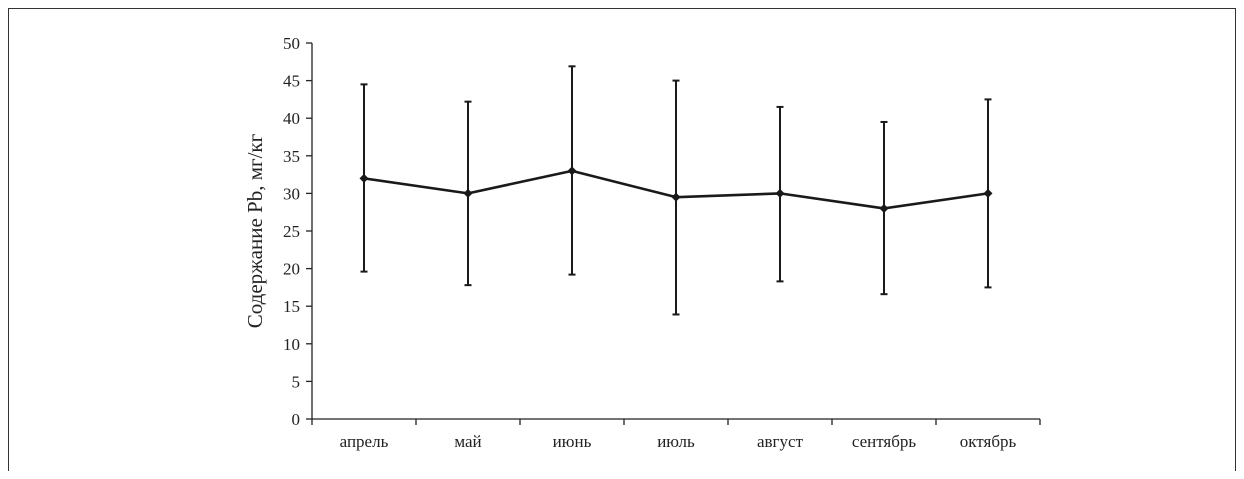 This screenshot has height=479, width=1244. I want to click on x-tick-label: сентябрь, so click(884, 441).